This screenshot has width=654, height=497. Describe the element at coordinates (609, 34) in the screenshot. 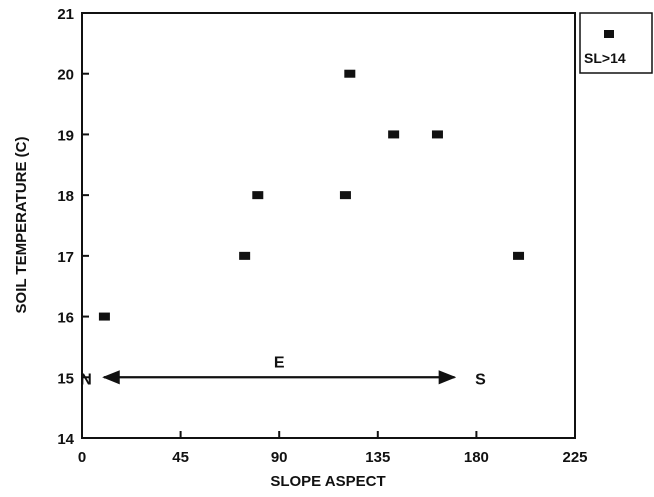

I see `legend-marker` at that location.